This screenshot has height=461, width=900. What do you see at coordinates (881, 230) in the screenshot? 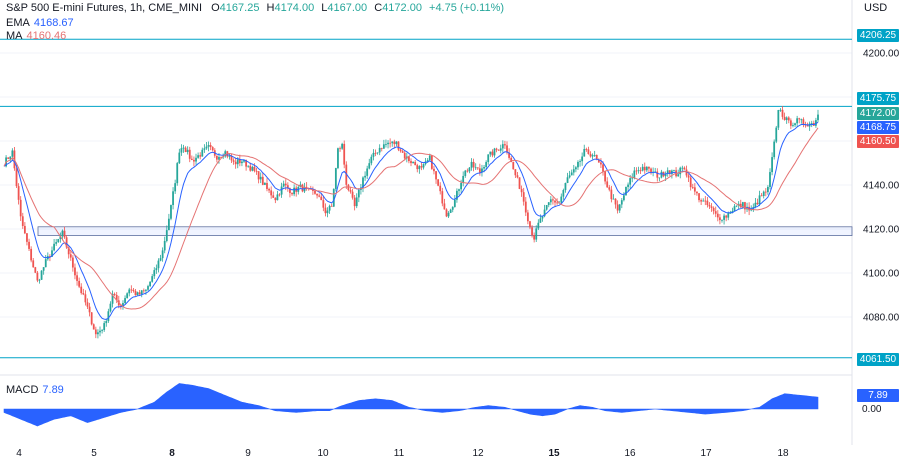
I see `price-tick-4: 4120.00` at bounding box center [881, 230].